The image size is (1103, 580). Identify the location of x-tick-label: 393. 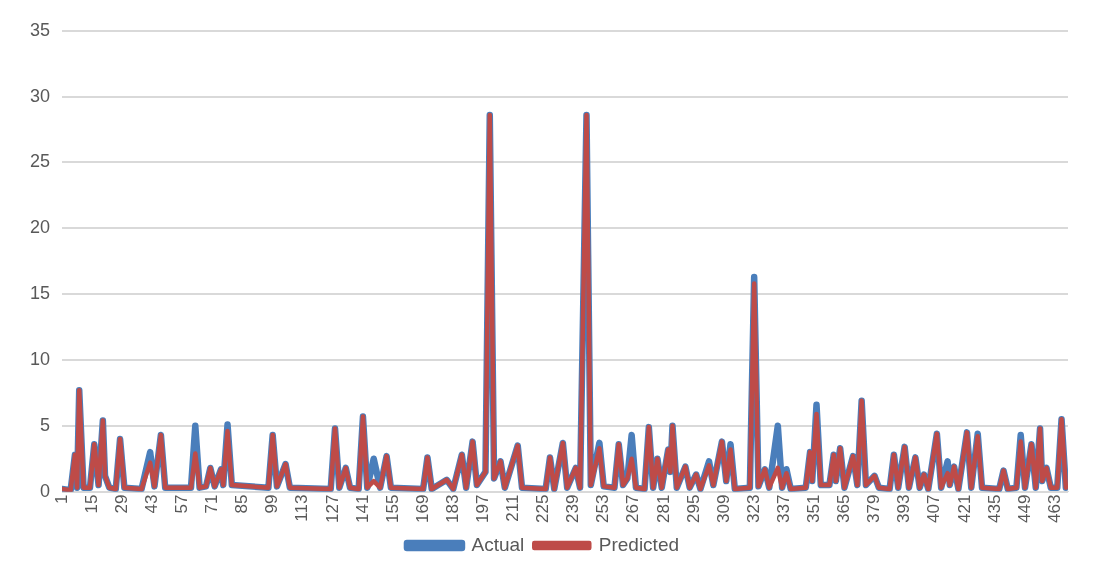
(904, 509).